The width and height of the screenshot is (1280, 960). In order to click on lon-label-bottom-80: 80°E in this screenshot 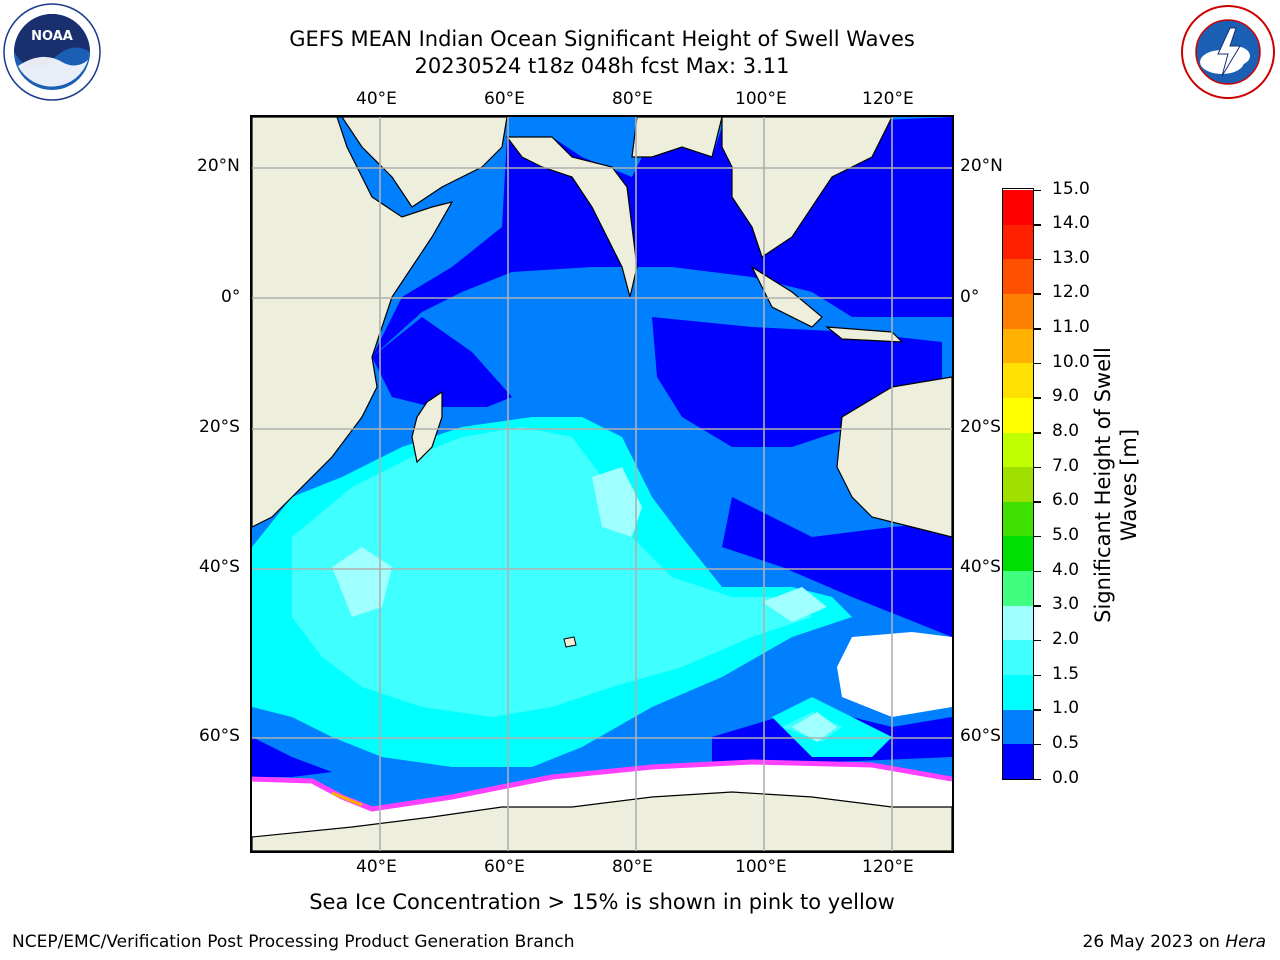, I will do `click(632, 867)`.